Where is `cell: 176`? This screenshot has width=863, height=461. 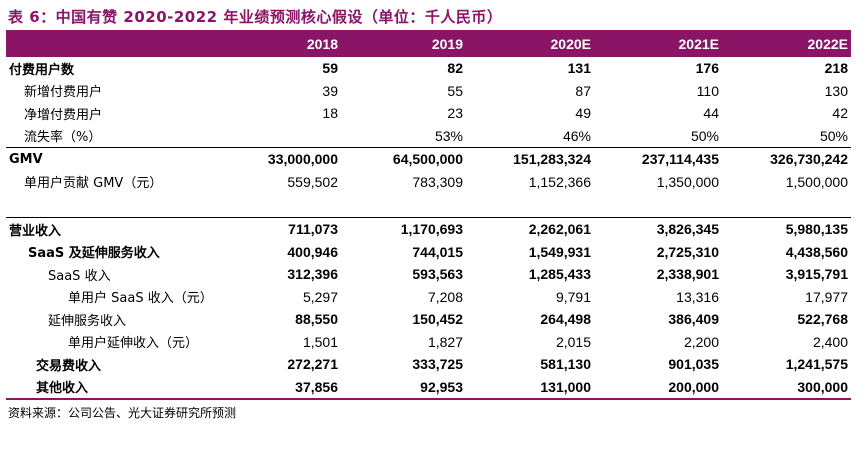 cell: 176 is located at coordinates (707, 68).